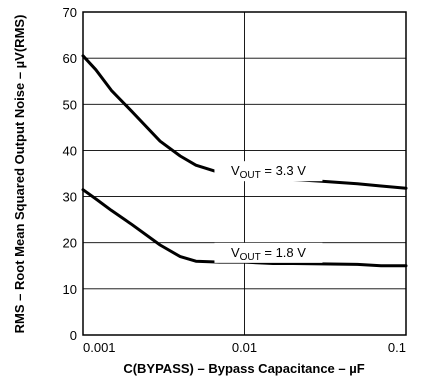  What do you see at coordinates (70, 289) in the screenshot?
I see `y-tick-label: 10` at bounding box center [70, 289].